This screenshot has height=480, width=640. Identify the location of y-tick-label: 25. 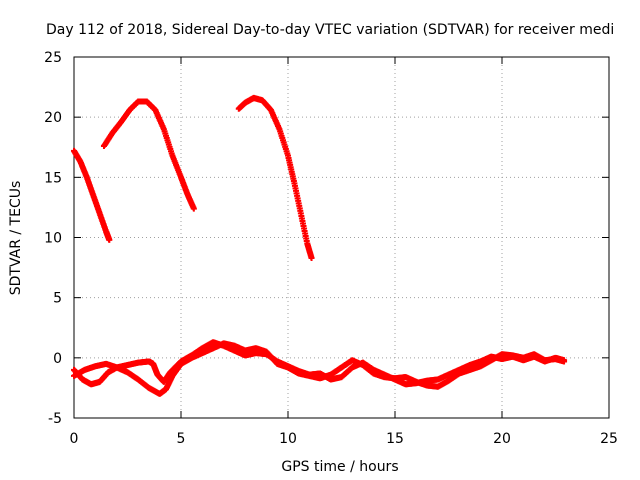
(53, 58).